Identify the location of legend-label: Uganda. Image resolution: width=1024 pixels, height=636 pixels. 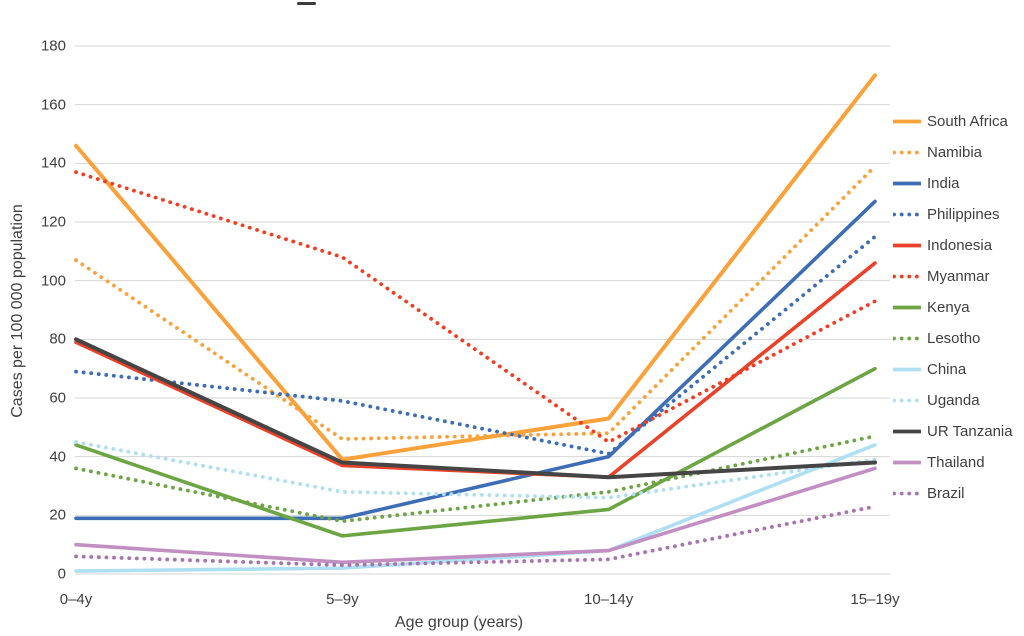
(953, 400).